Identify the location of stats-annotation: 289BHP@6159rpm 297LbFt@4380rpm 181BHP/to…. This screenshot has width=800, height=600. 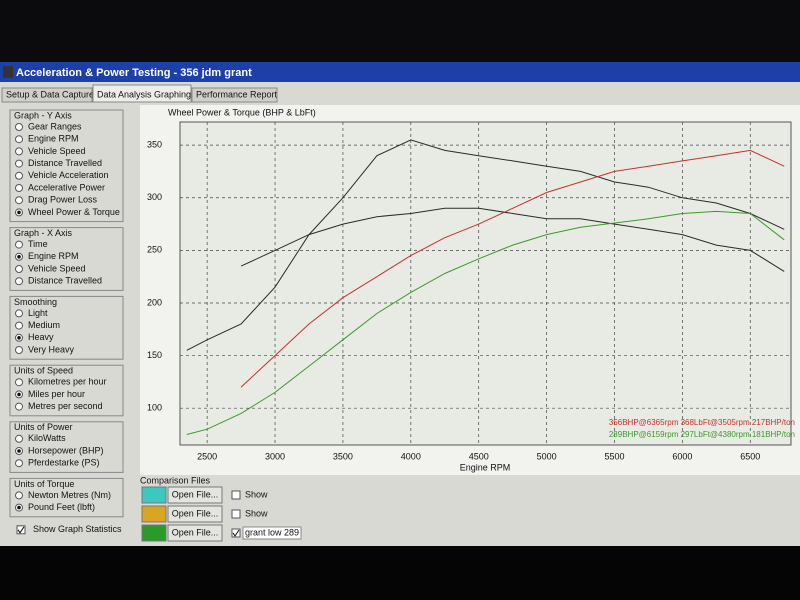
(702, 434).